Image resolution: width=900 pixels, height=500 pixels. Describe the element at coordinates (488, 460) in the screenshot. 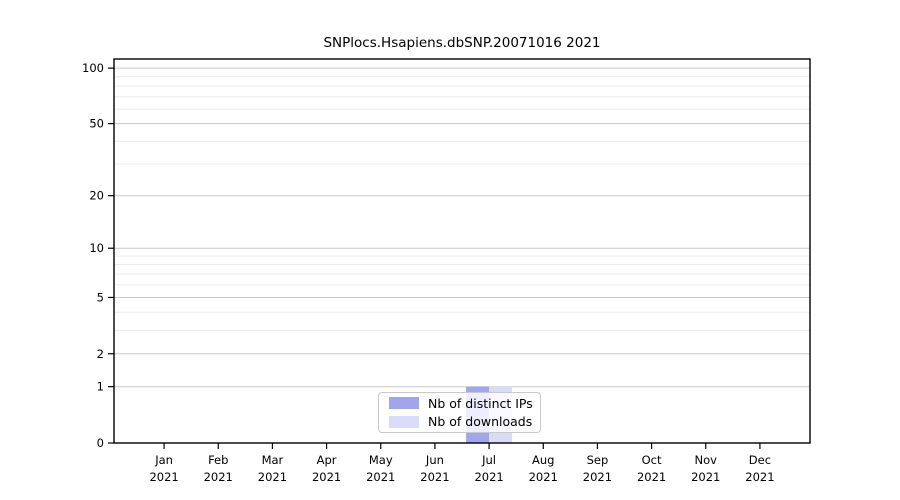

I see `x-tick-label-month: Jul` at that location.